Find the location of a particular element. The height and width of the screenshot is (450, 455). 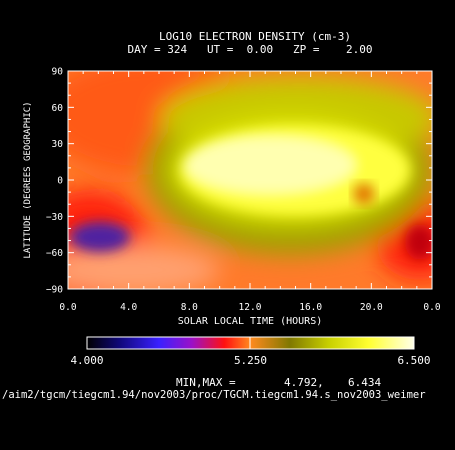

min-value: 4.792, is located at coordinates (304, 382).